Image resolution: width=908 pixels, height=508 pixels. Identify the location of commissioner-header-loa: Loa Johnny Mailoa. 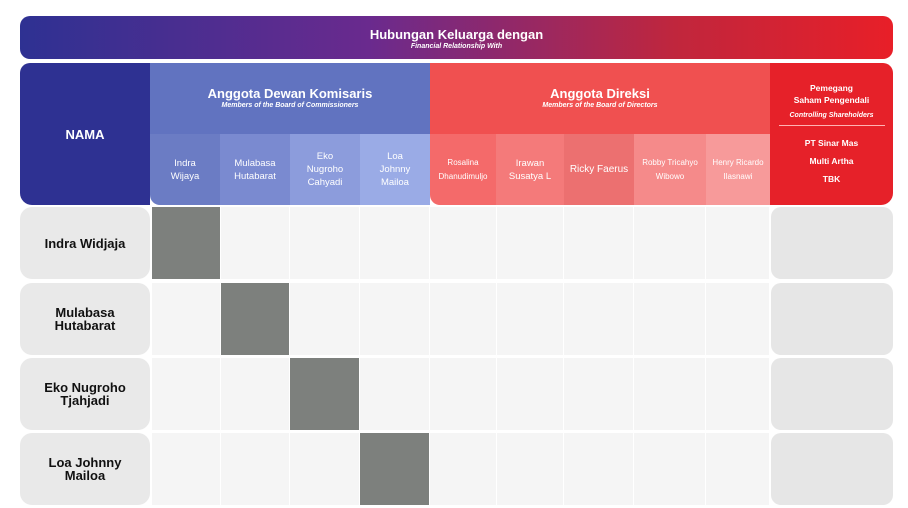
(395, 169).